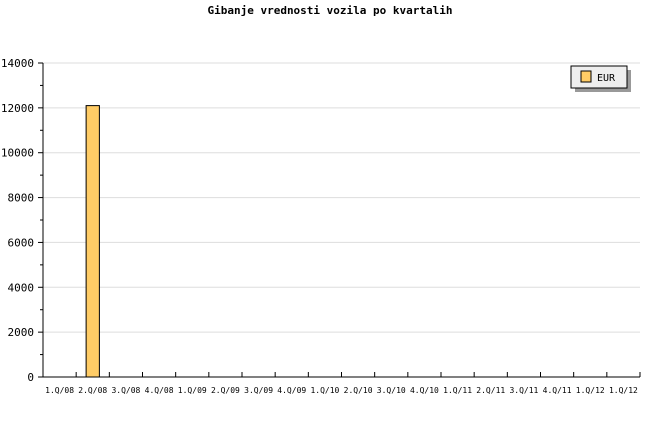 This screenshot has width=660, height=440. Describe the element at coordinates (21, 198) in the screenshot. I see `y-tick-label: 8000` at that location.